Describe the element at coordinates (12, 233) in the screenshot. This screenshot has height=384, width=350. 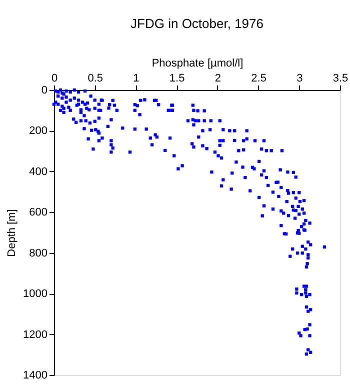
I see `y-axis-title: Depth [m]` at that location.